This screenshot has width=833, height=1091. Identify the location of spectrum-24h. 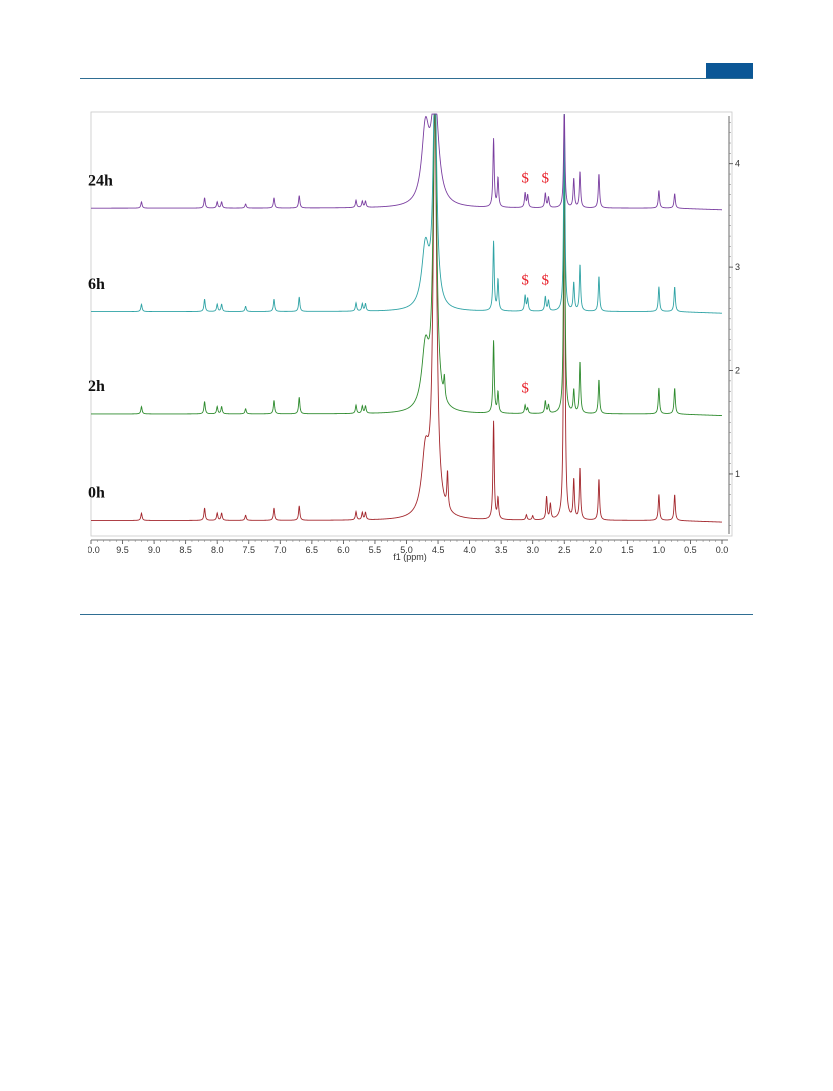
(407, 162).